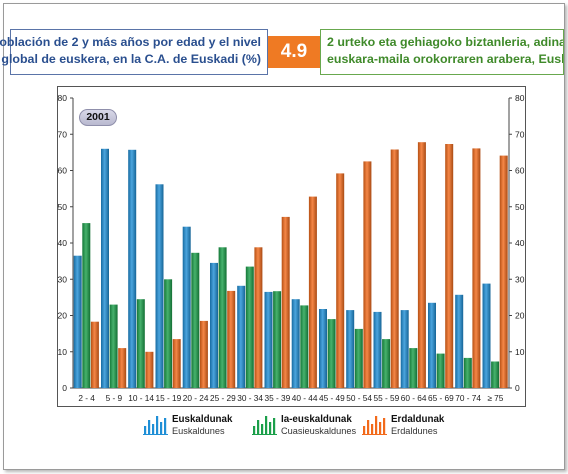 This screenshot has height=474, width=568. I want to click on y-tick-label-left: 10, so click(63, 352).